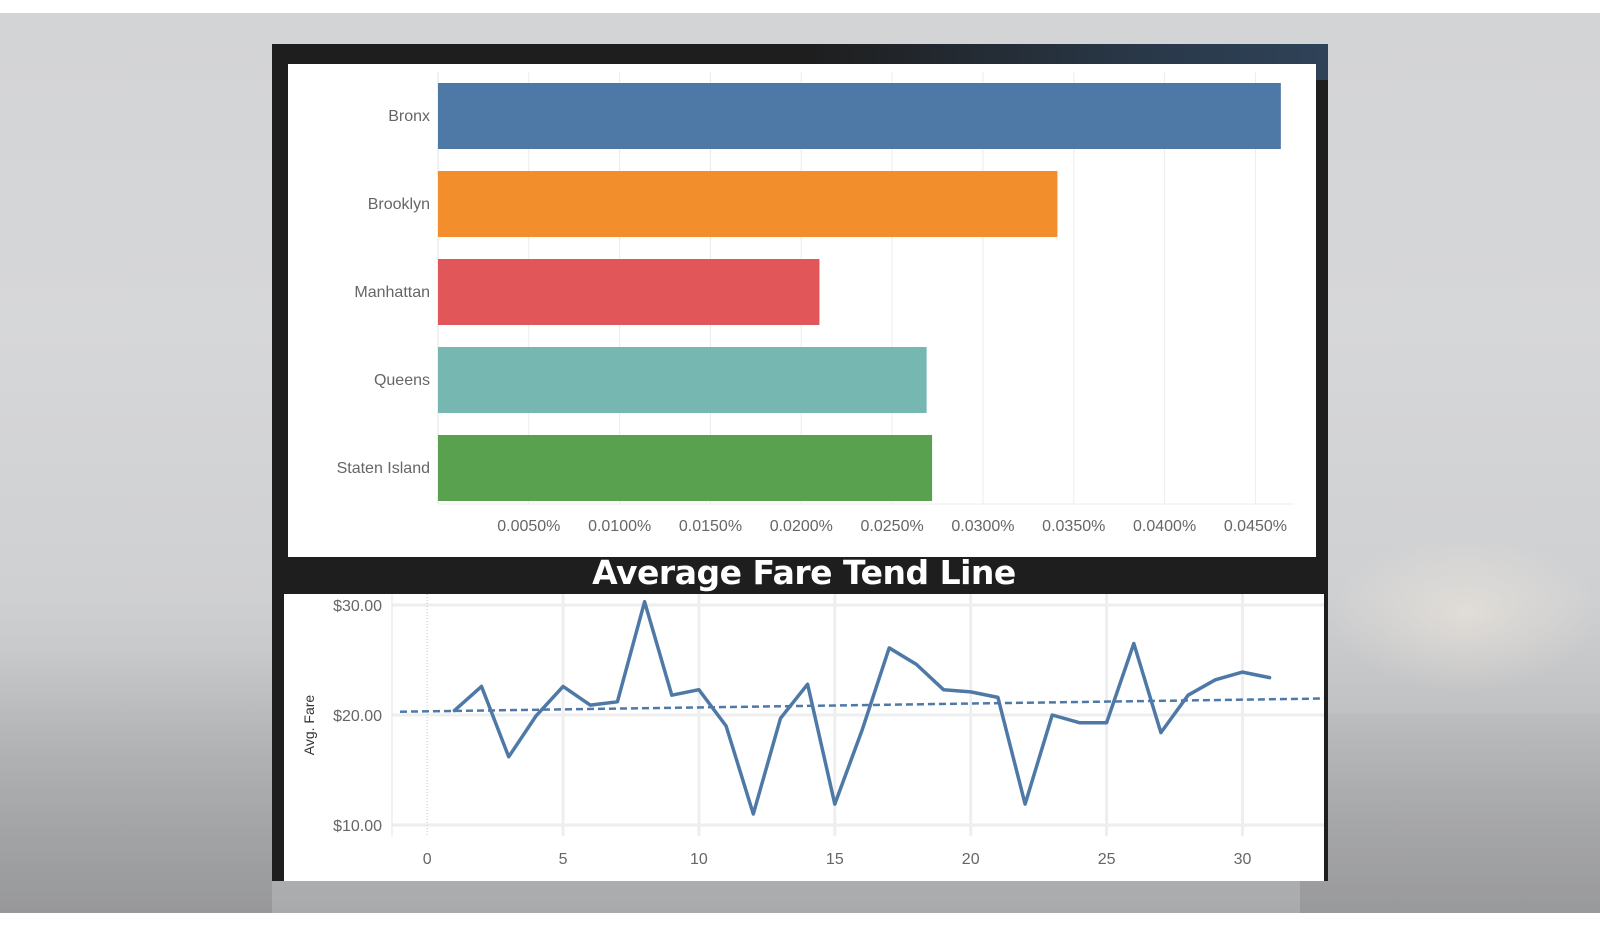  What do you see at coordinates (971, 859) in the screenshot?
I see `x-tick-label: 20` at bounding box center [971, 859].